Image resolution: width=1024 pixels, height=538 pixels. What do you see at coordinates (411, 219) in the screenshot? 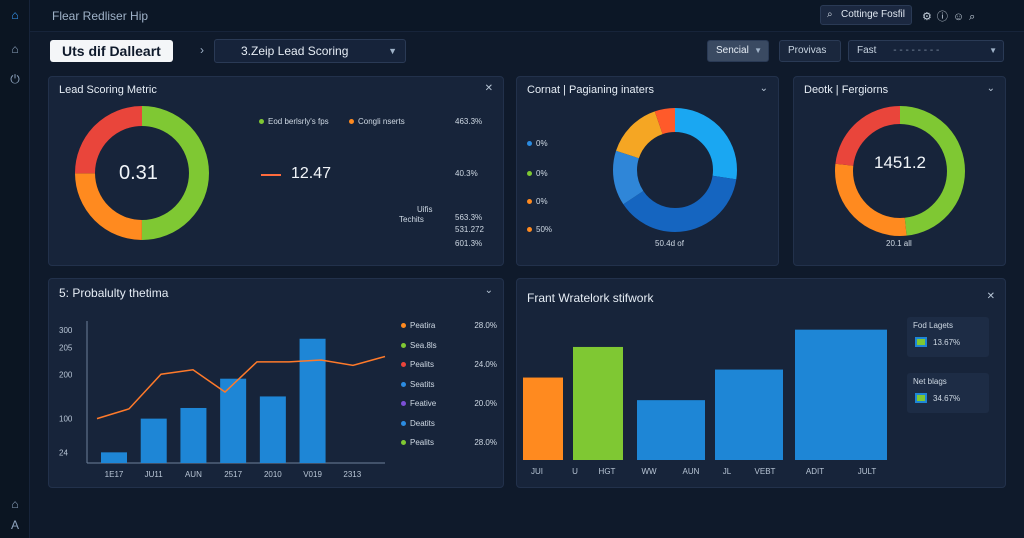
I see `teches-label: Techits` at bounding box center [411, 219].